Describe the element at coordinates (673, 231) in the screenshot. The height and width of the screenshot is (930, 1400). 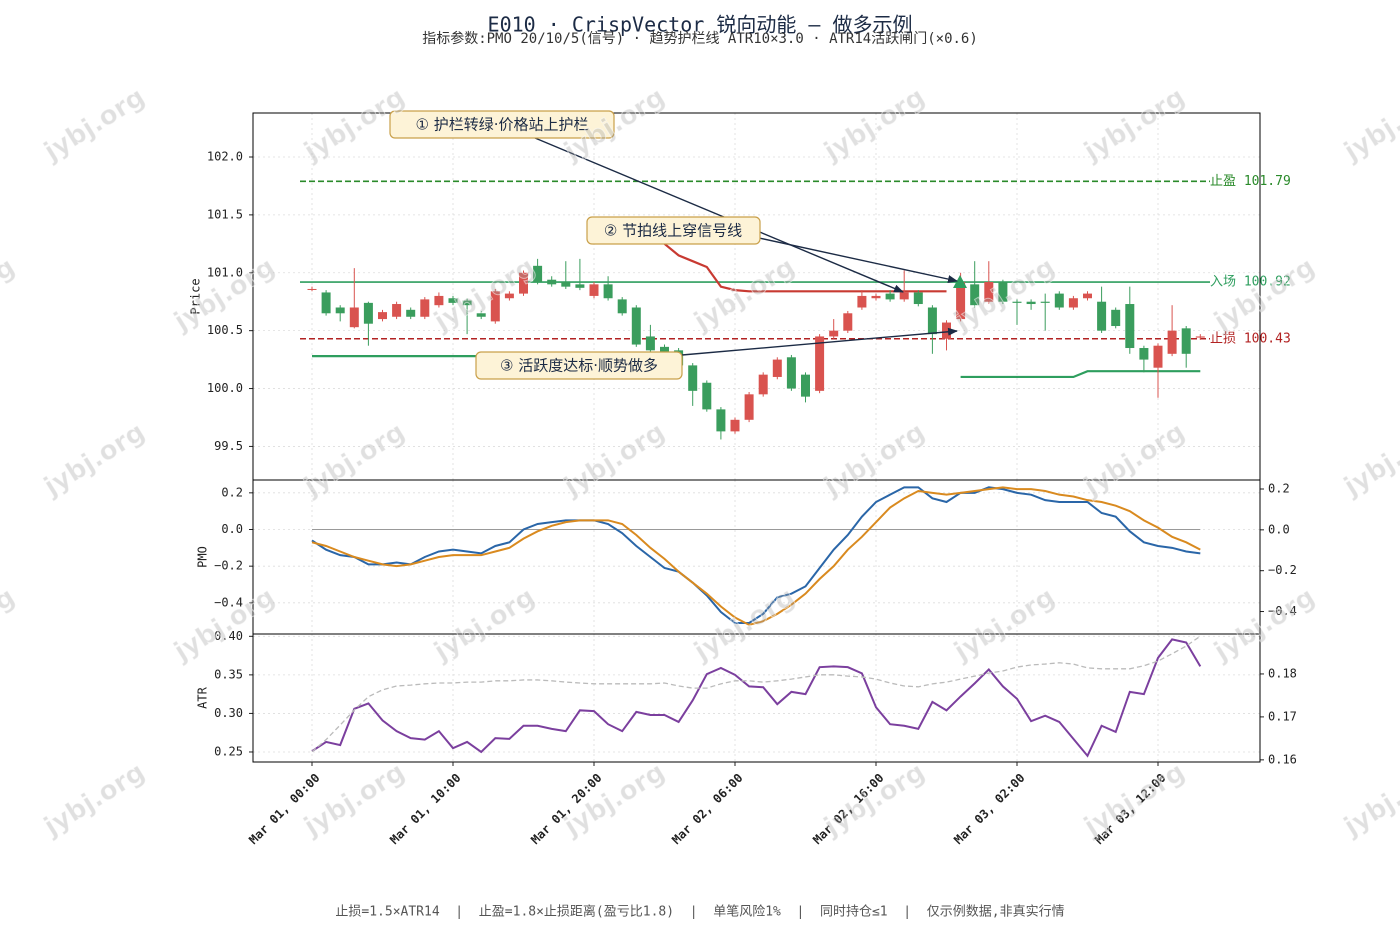
I see `annotation-text: ② 节拍线上穿信号线` at that location.